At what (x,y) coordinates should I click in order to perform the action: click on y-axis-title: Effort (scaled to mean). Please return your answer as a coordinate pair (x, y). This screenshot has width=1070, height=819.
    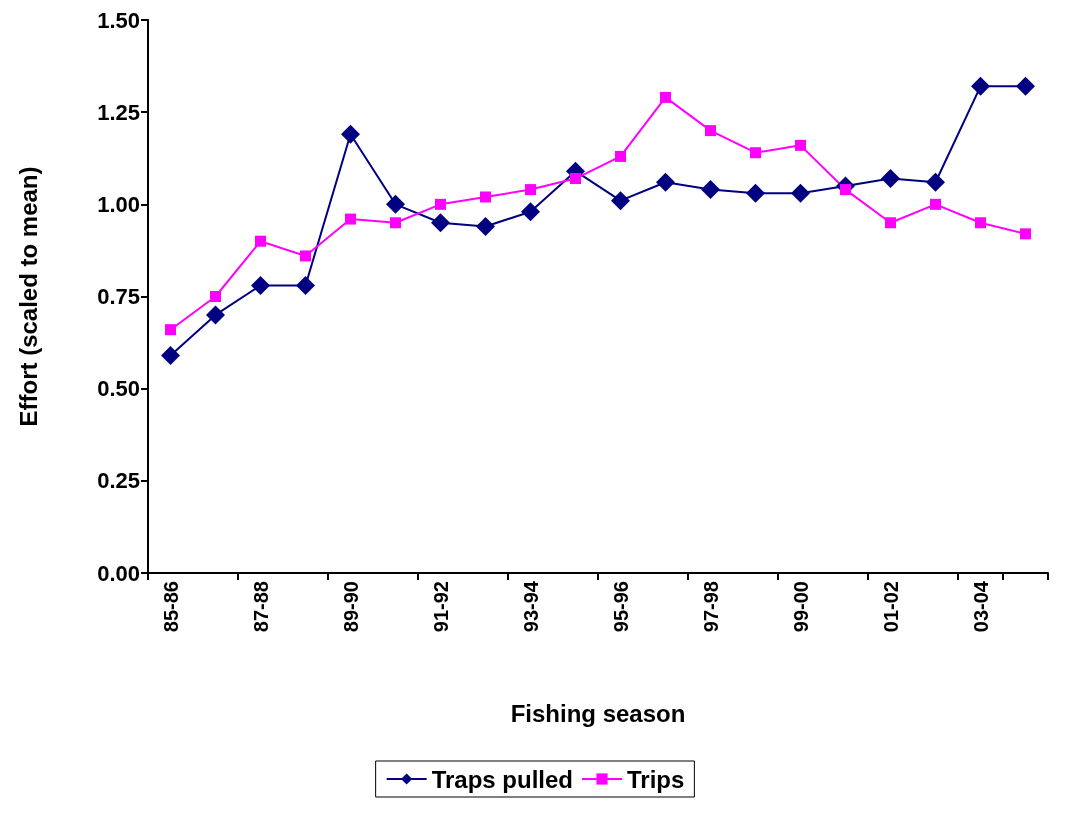
    Looking at the image, I should click on (28, 296).